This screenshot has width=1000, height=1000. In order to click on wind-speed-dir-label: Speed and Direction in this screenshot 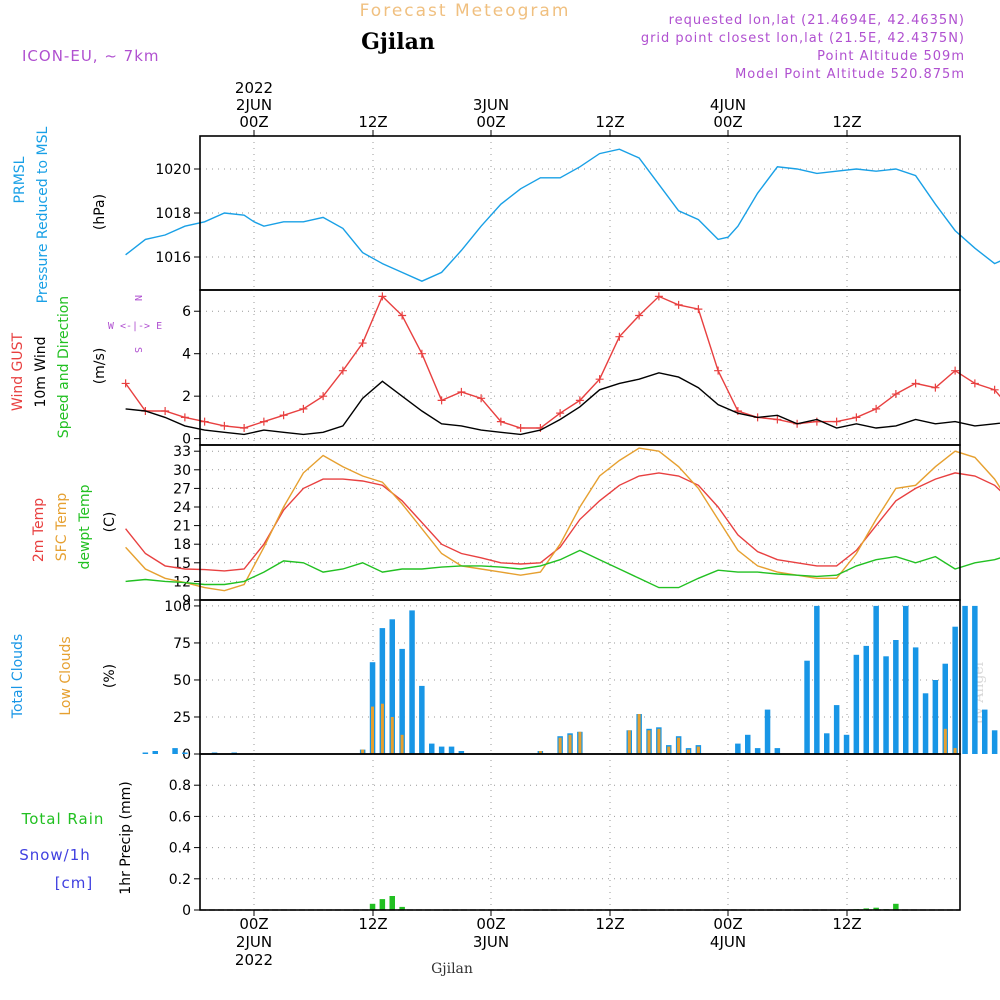, I will do `click(64, 367)`.